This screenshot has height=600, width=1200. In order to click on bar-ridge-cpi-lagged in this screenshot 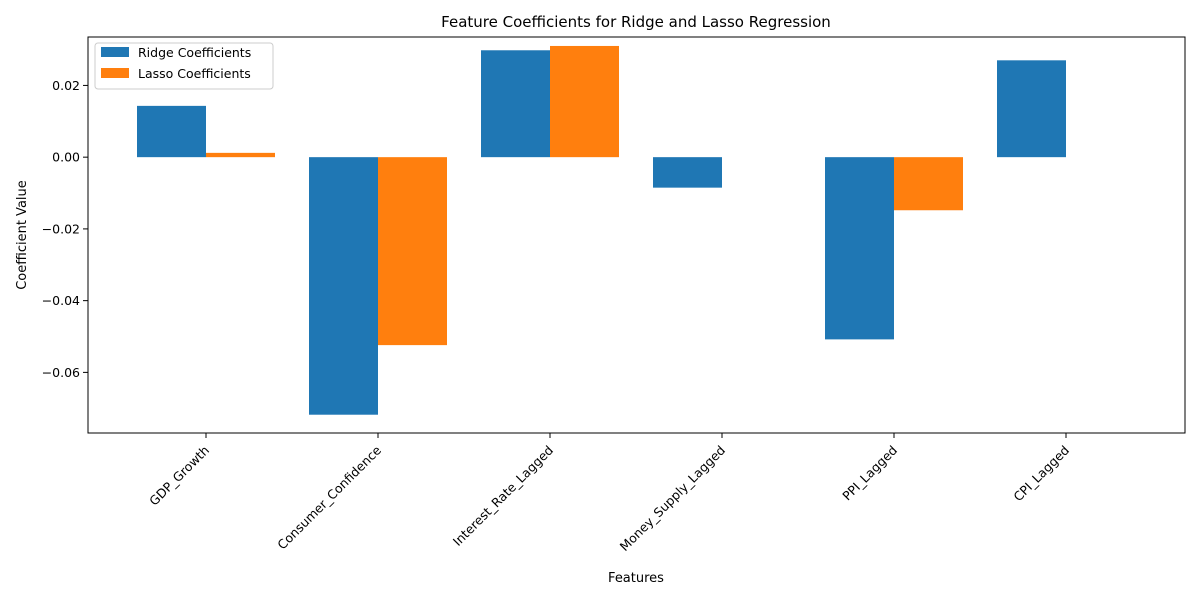, I will do `click(1031, 109)`.